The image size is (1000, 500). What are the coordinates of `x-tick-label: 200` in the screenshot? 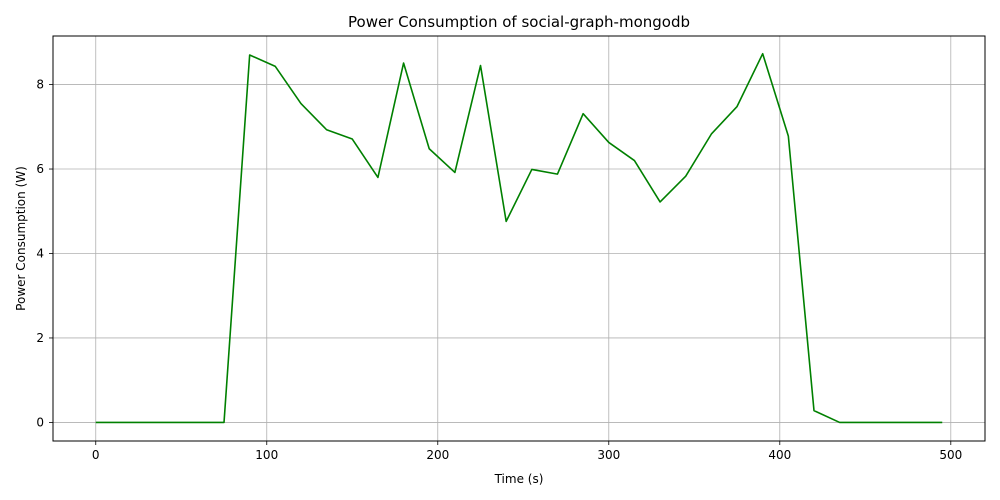 It's located at (437, 455).